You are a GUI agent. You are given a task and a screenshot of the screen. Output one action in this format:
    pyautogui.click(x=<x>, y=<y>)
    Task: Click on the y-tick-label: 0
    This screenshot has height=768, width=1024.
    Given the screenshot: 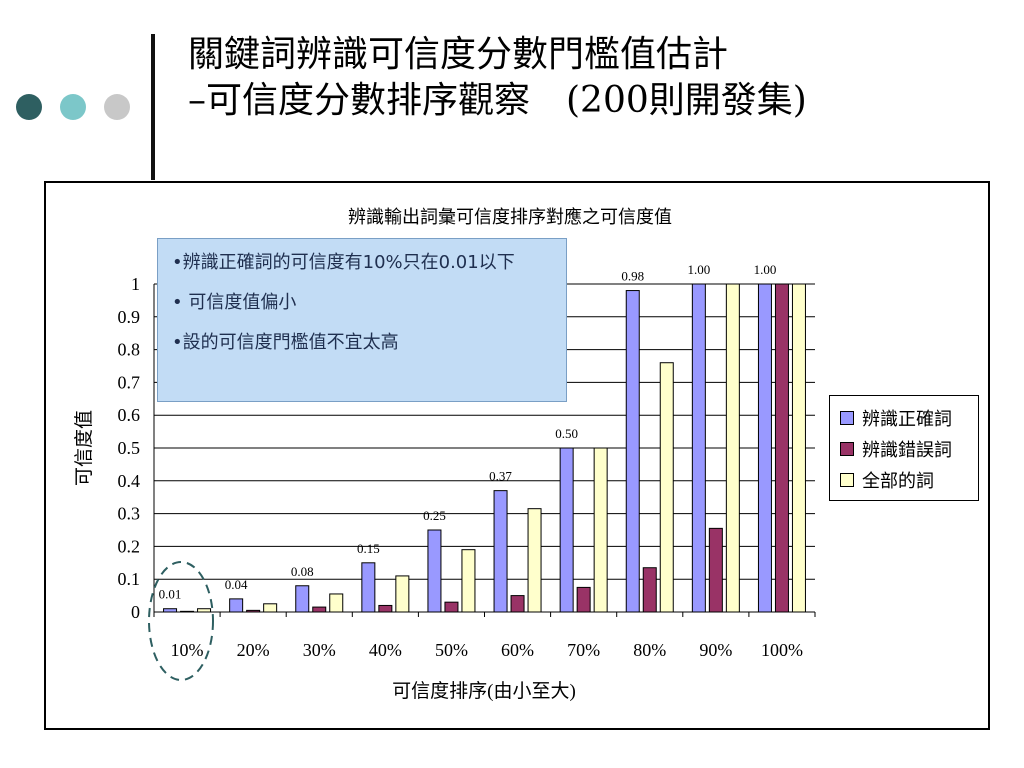 What is the action you would take?
    pyautogui.click(x=135, y=612)
    